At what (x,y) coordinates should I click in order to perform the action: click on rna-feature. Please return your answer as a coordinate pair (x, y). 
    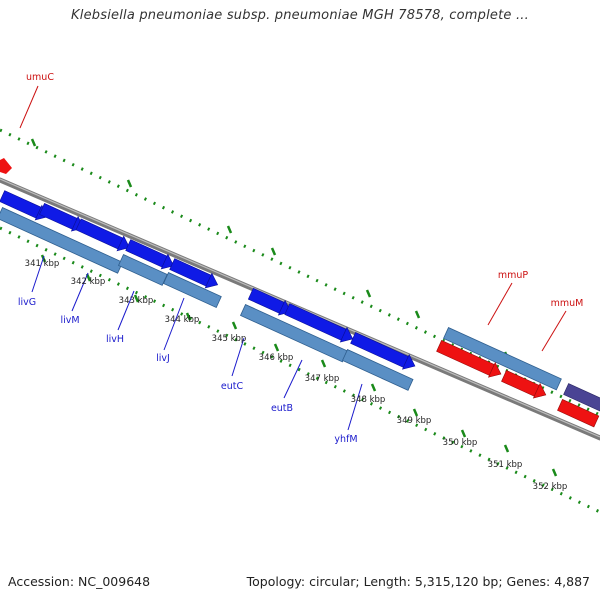
    Looking at the image, I should click on (581, 397).